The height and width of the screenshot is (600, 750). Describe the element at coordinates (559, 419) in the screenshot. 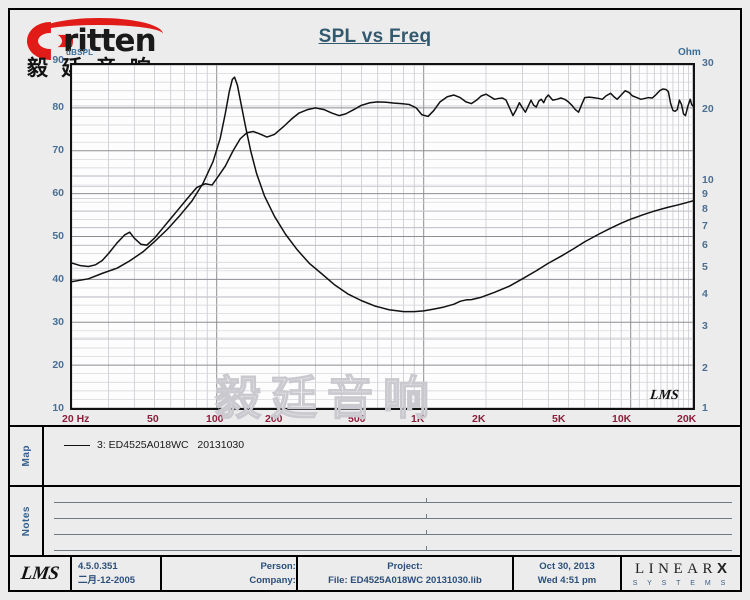

I see `x-tick: 5K` at that location.